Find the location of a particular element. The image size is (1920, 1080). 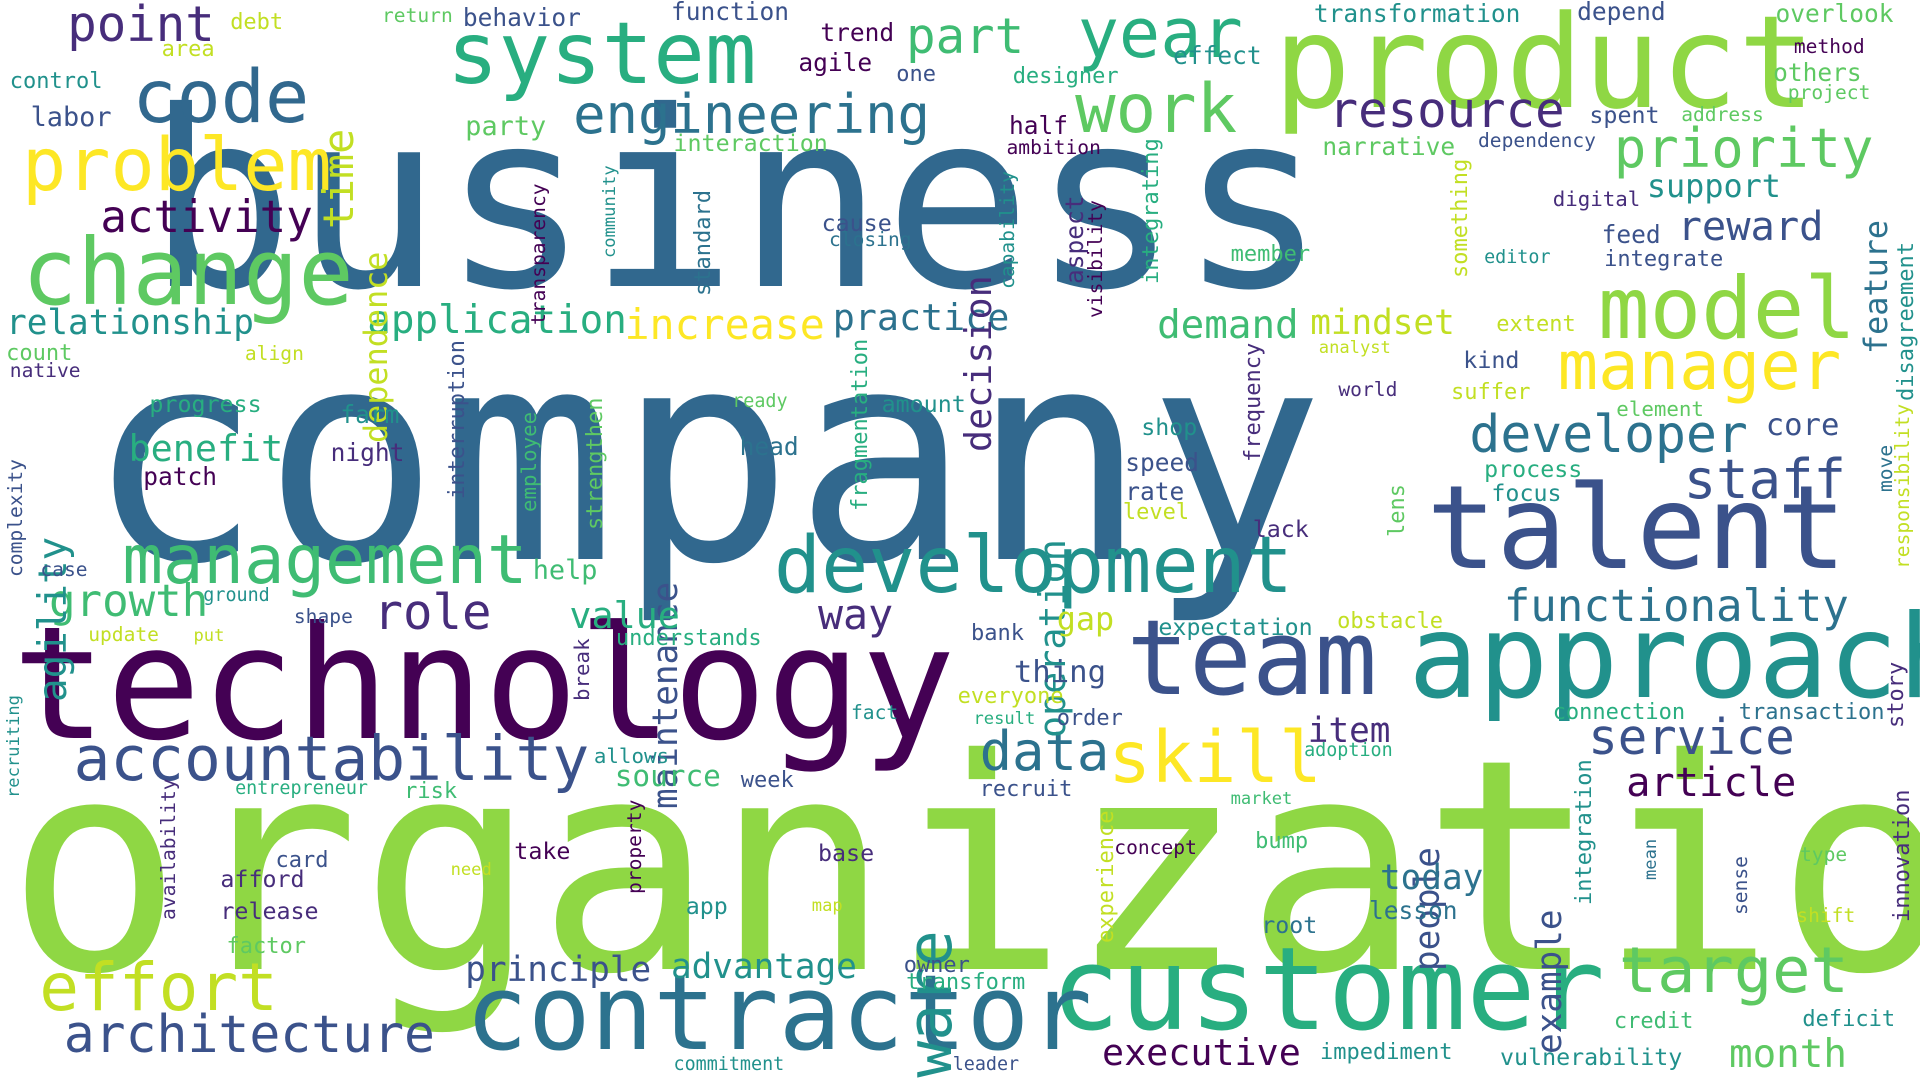

word-element: element is located at coordinates (1660, 409).